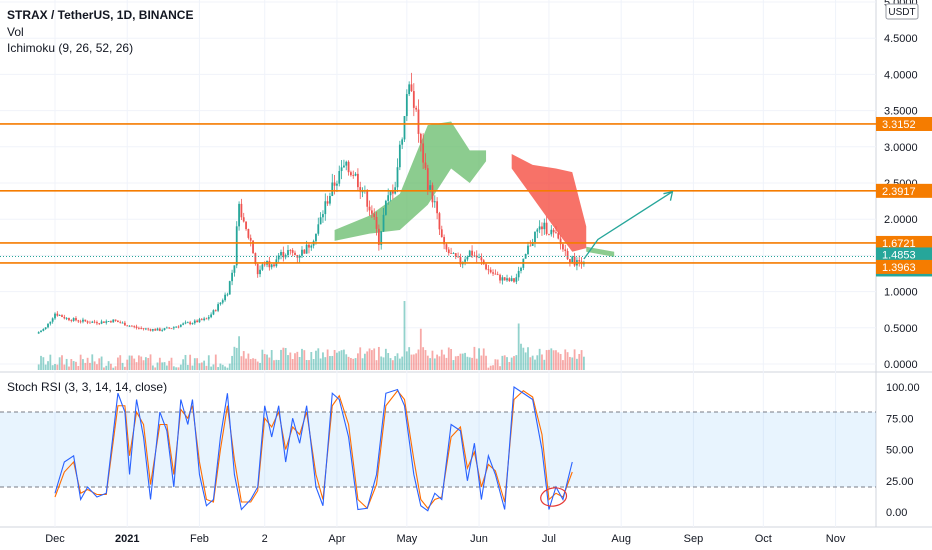 This screenshot has height=550, width=932. I want to click on projection-arrowhead, so click(668, 195).